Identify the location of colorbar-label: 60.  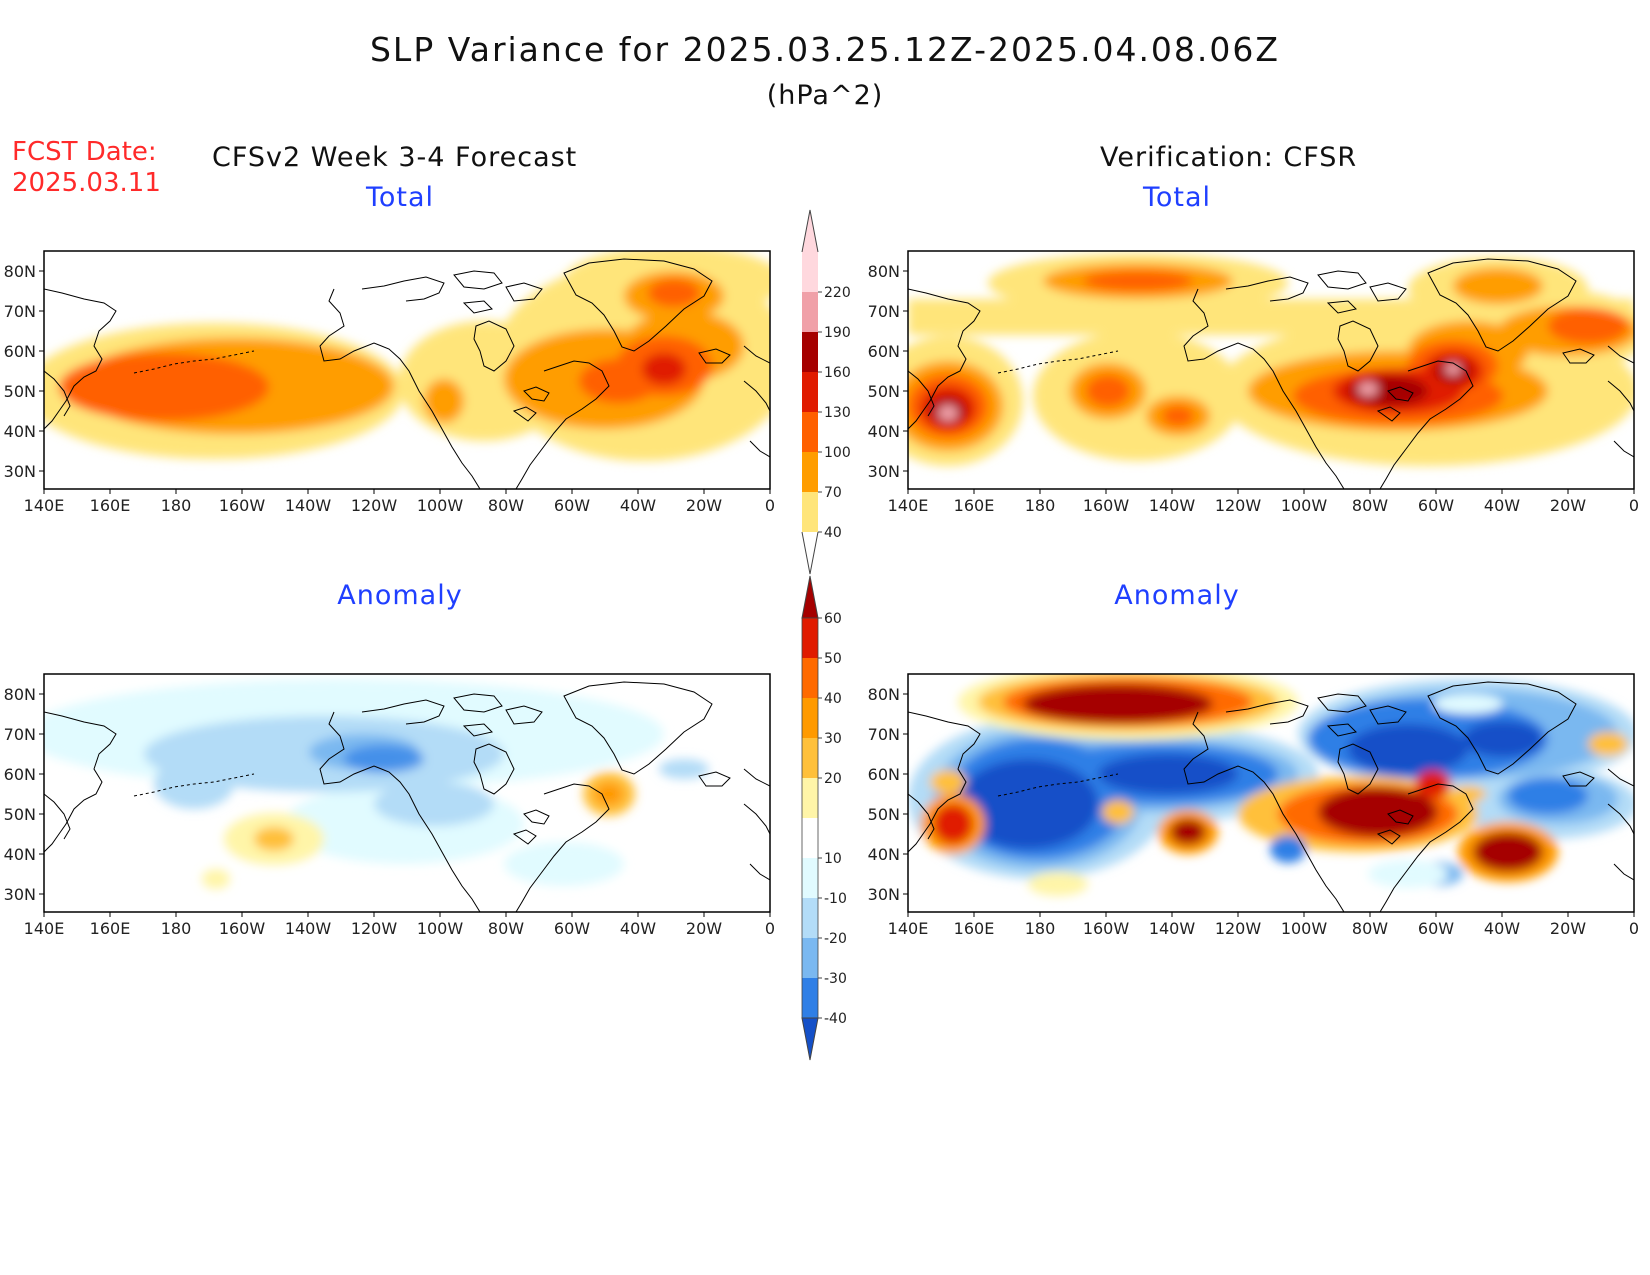
(833, 619).